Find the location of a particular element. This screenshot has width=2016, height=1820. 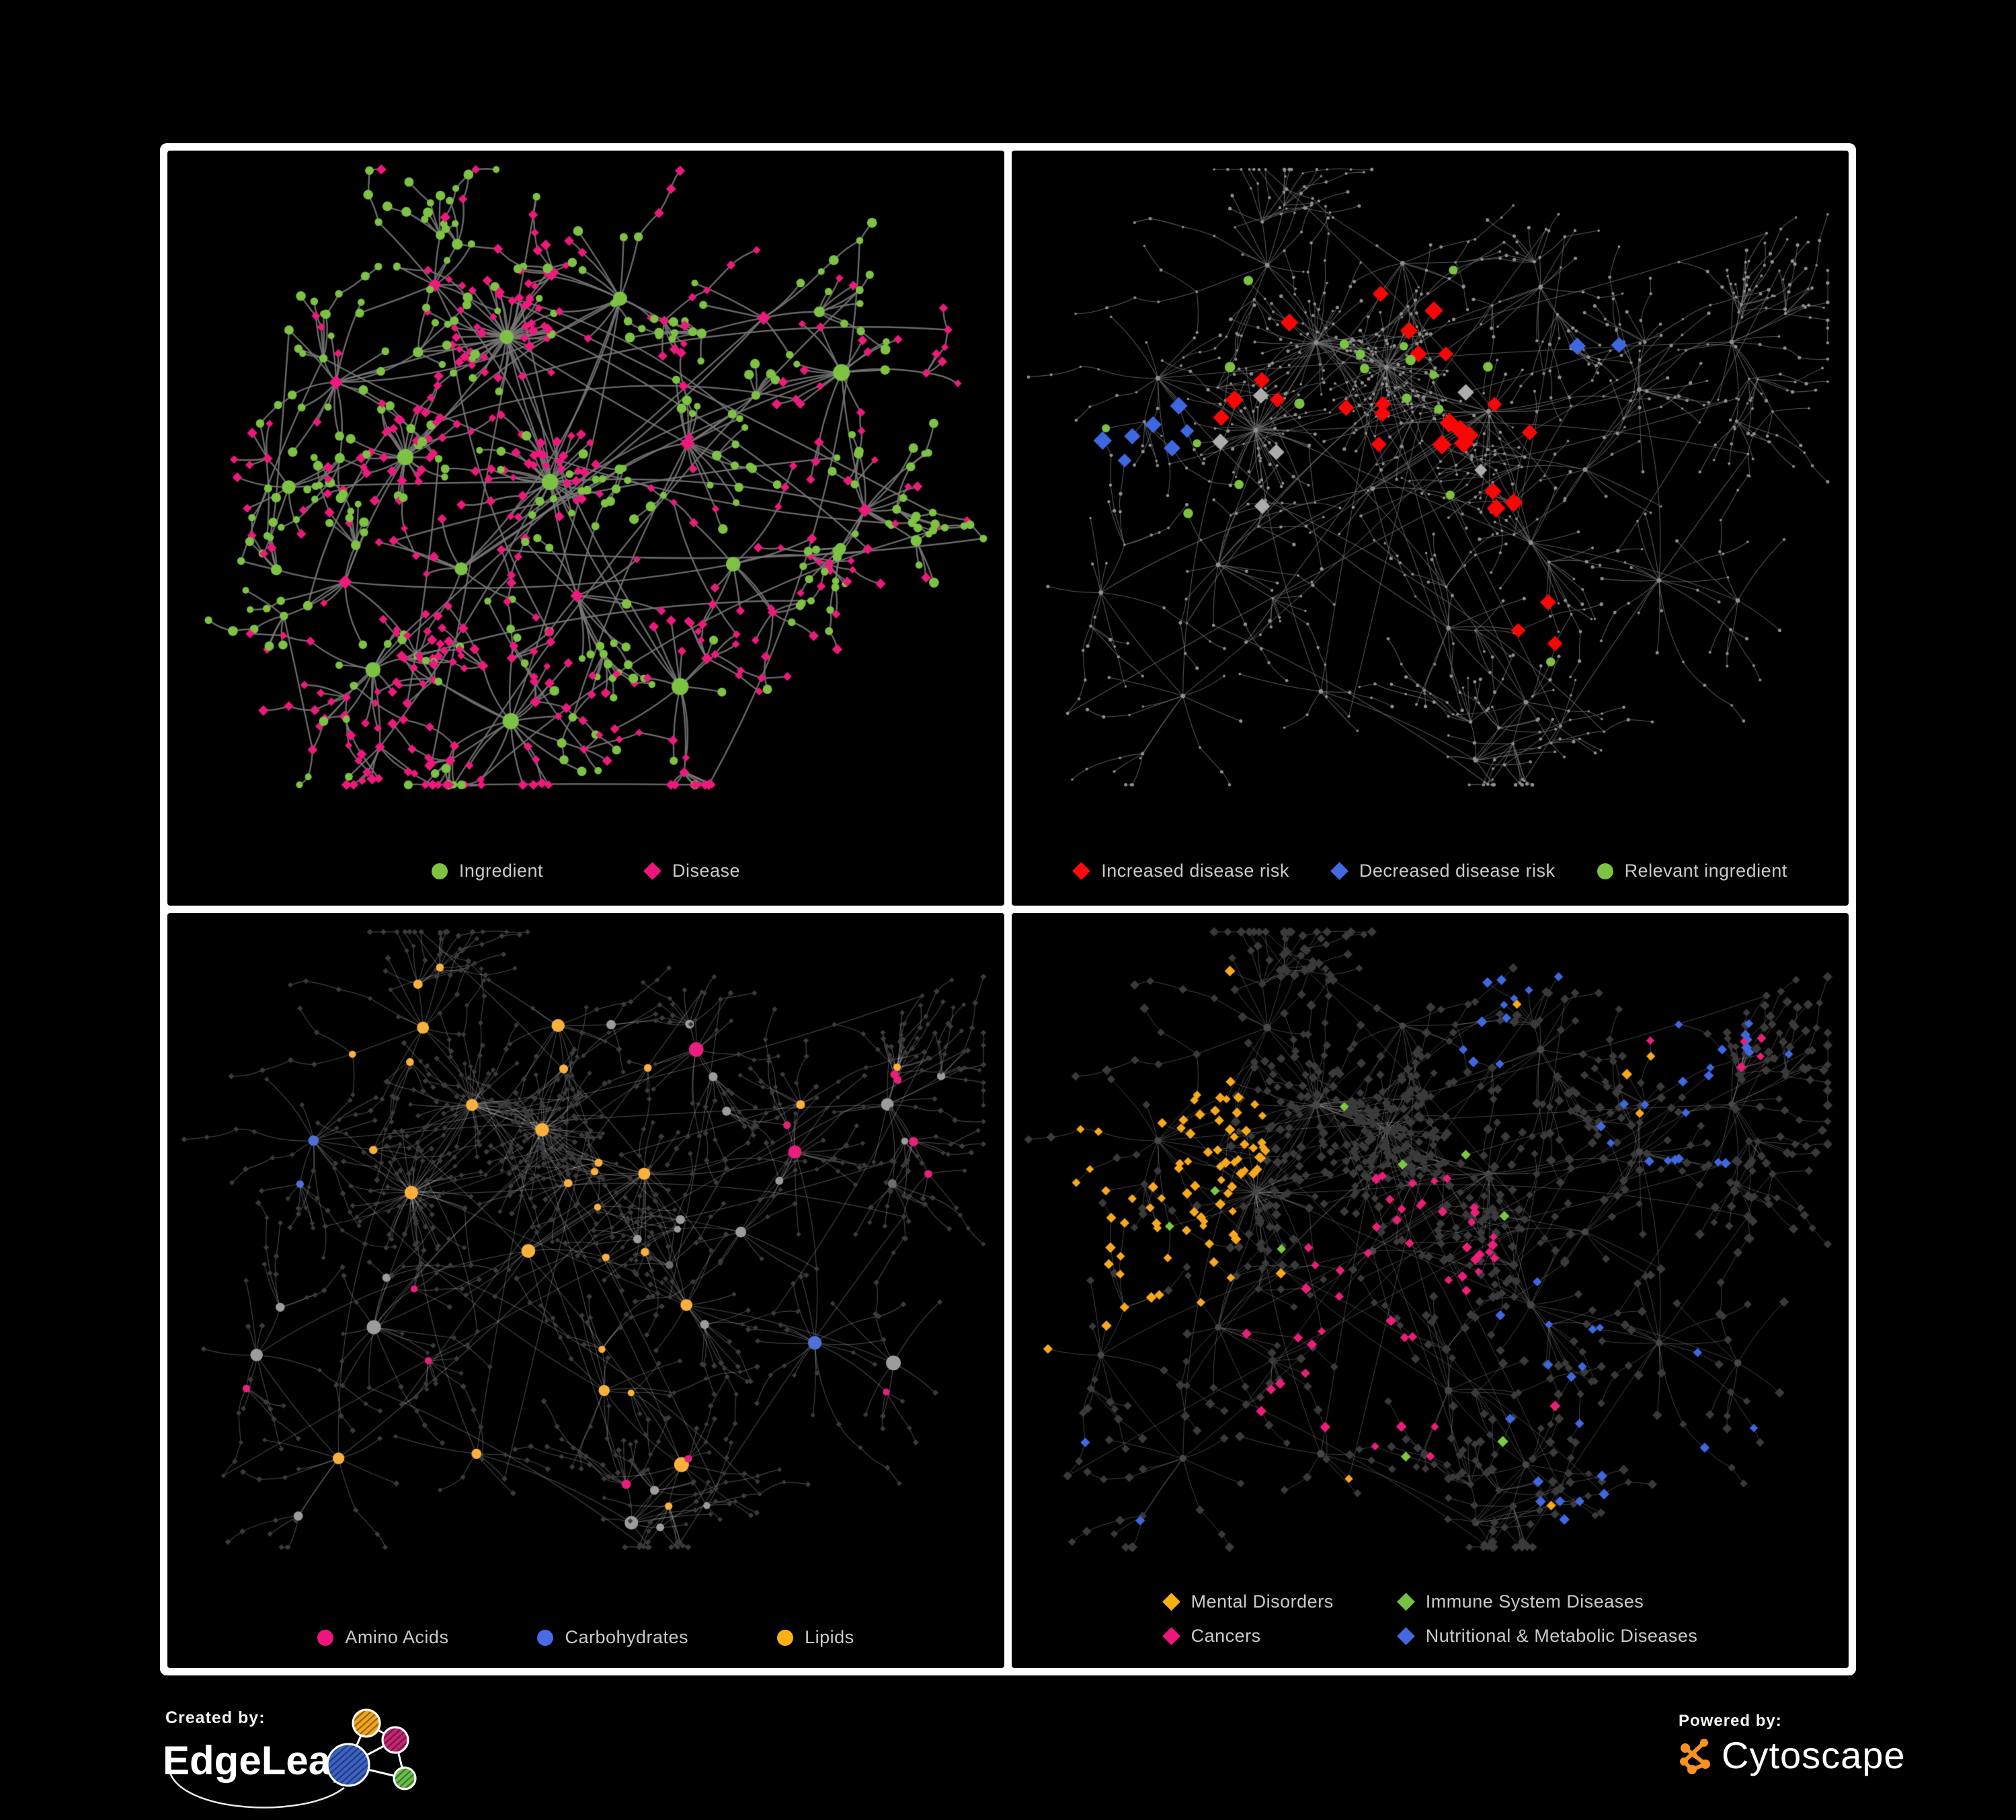

edgeleap-node-blue is located at coordinates (348, 1765).